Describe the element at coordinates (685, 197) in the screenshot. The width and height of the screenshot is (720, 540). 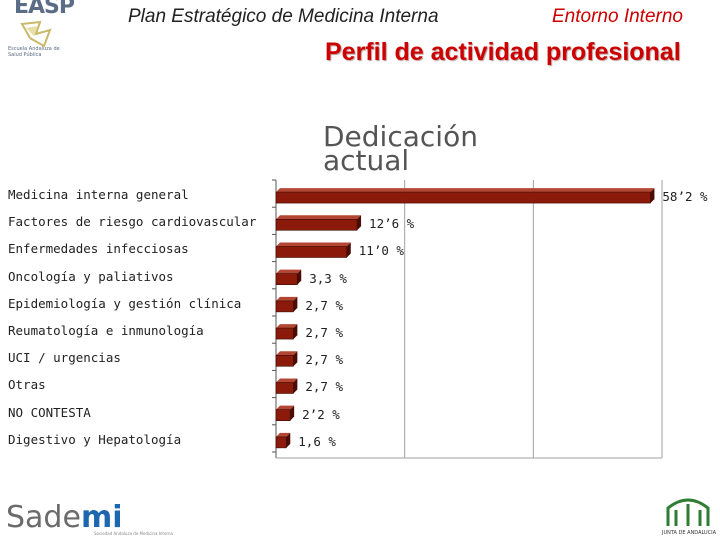
I see `value-label: 58’2 %` at that location.